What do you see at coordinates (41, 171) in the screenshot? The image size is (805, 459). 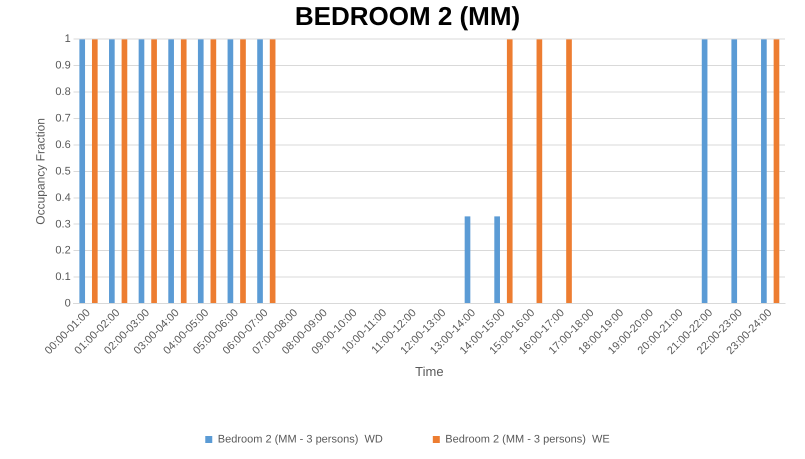 I see `y-axis-title: Occupancy Fraction` at bounding box center [41, 171].